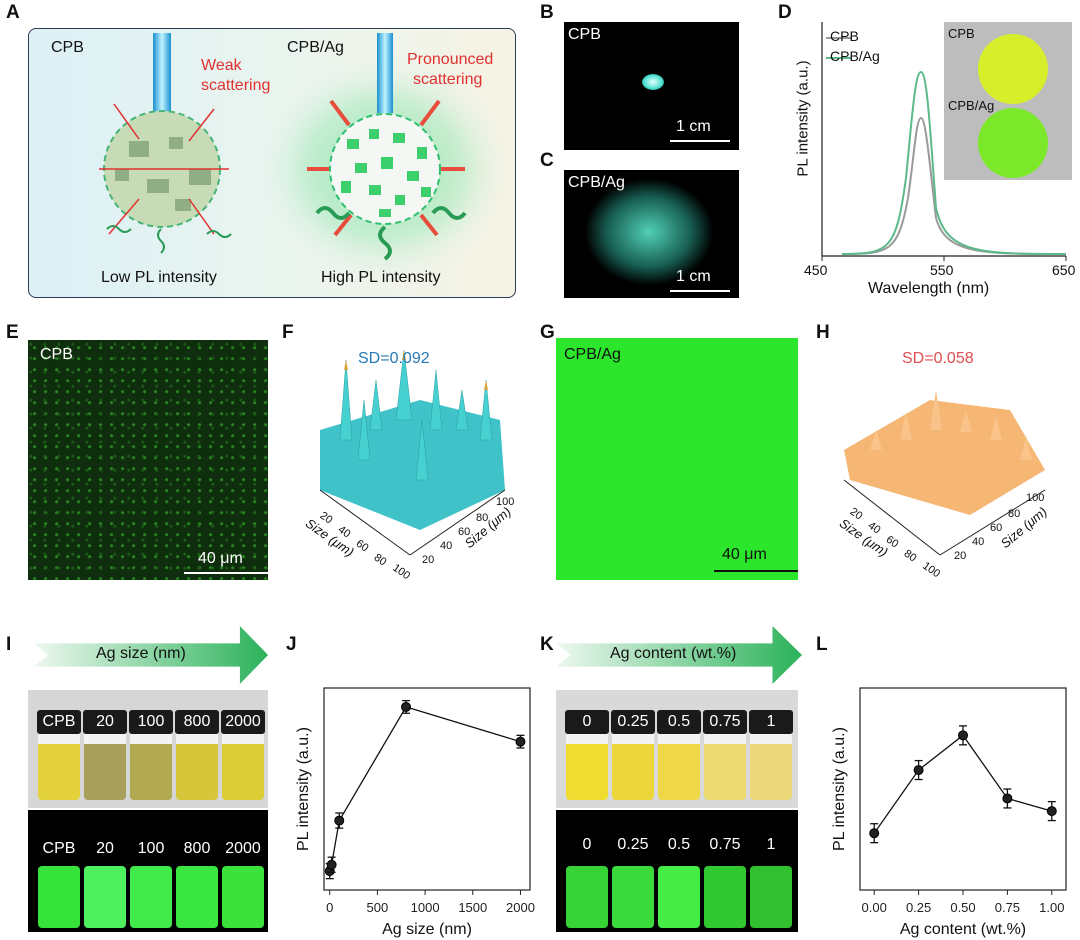  Describe the element at coordinates (306, 158) in the screenshot. I see `panel-a-drawing` at that location.